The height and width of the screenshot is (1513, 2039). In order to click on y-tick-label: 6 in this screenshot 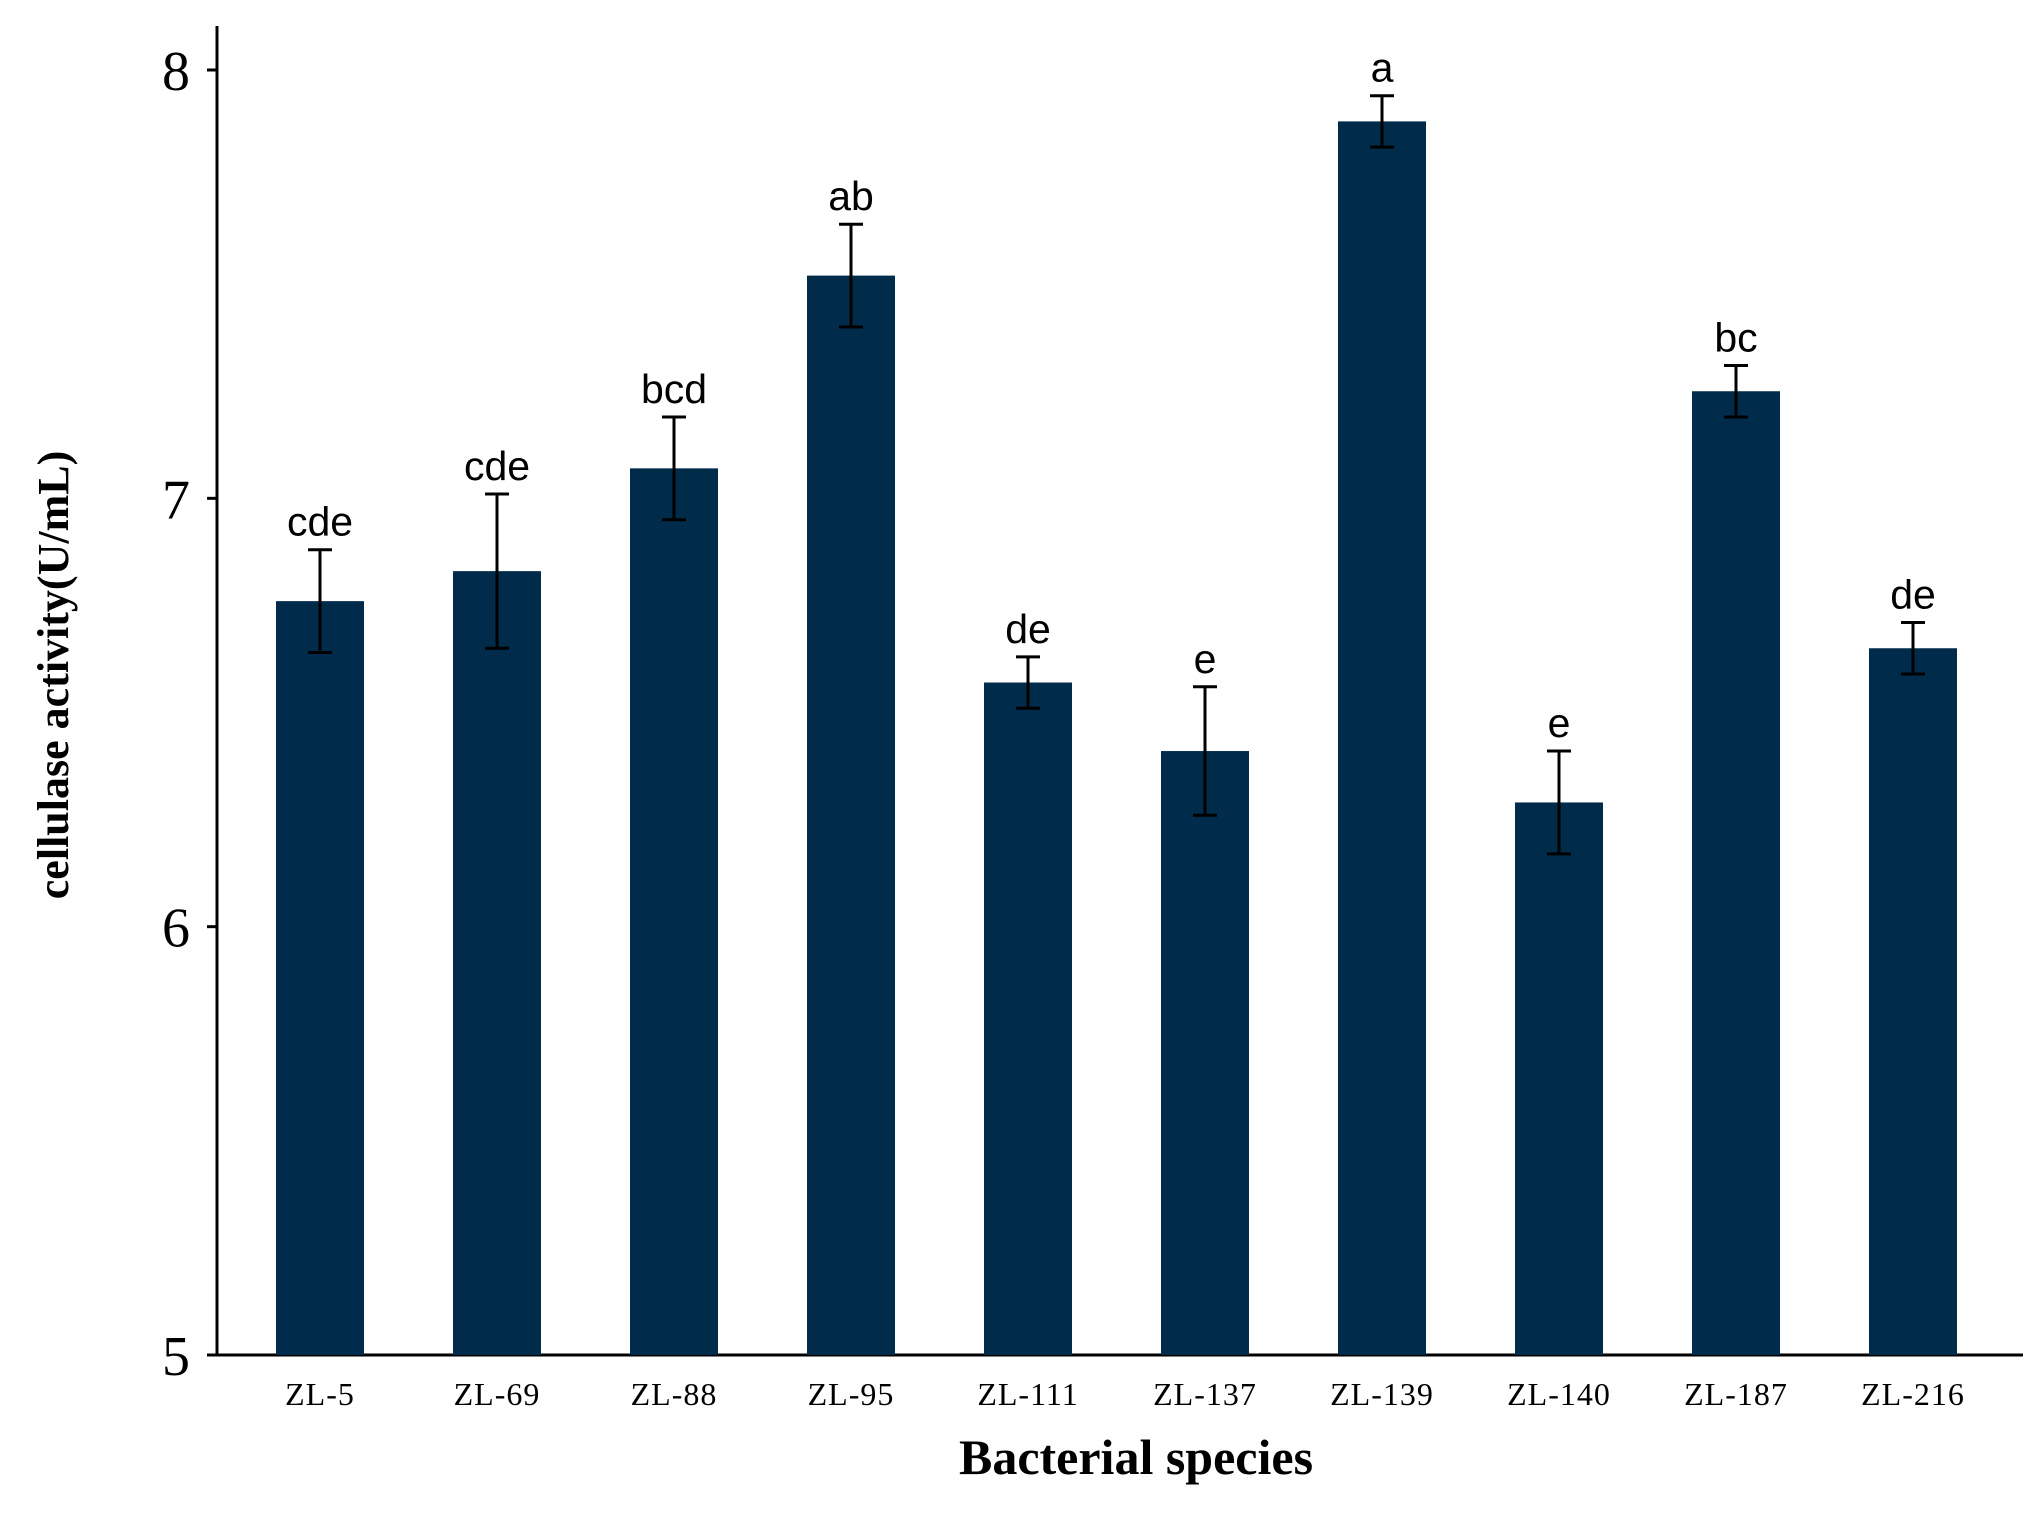, I will do `click(176, 929)`.